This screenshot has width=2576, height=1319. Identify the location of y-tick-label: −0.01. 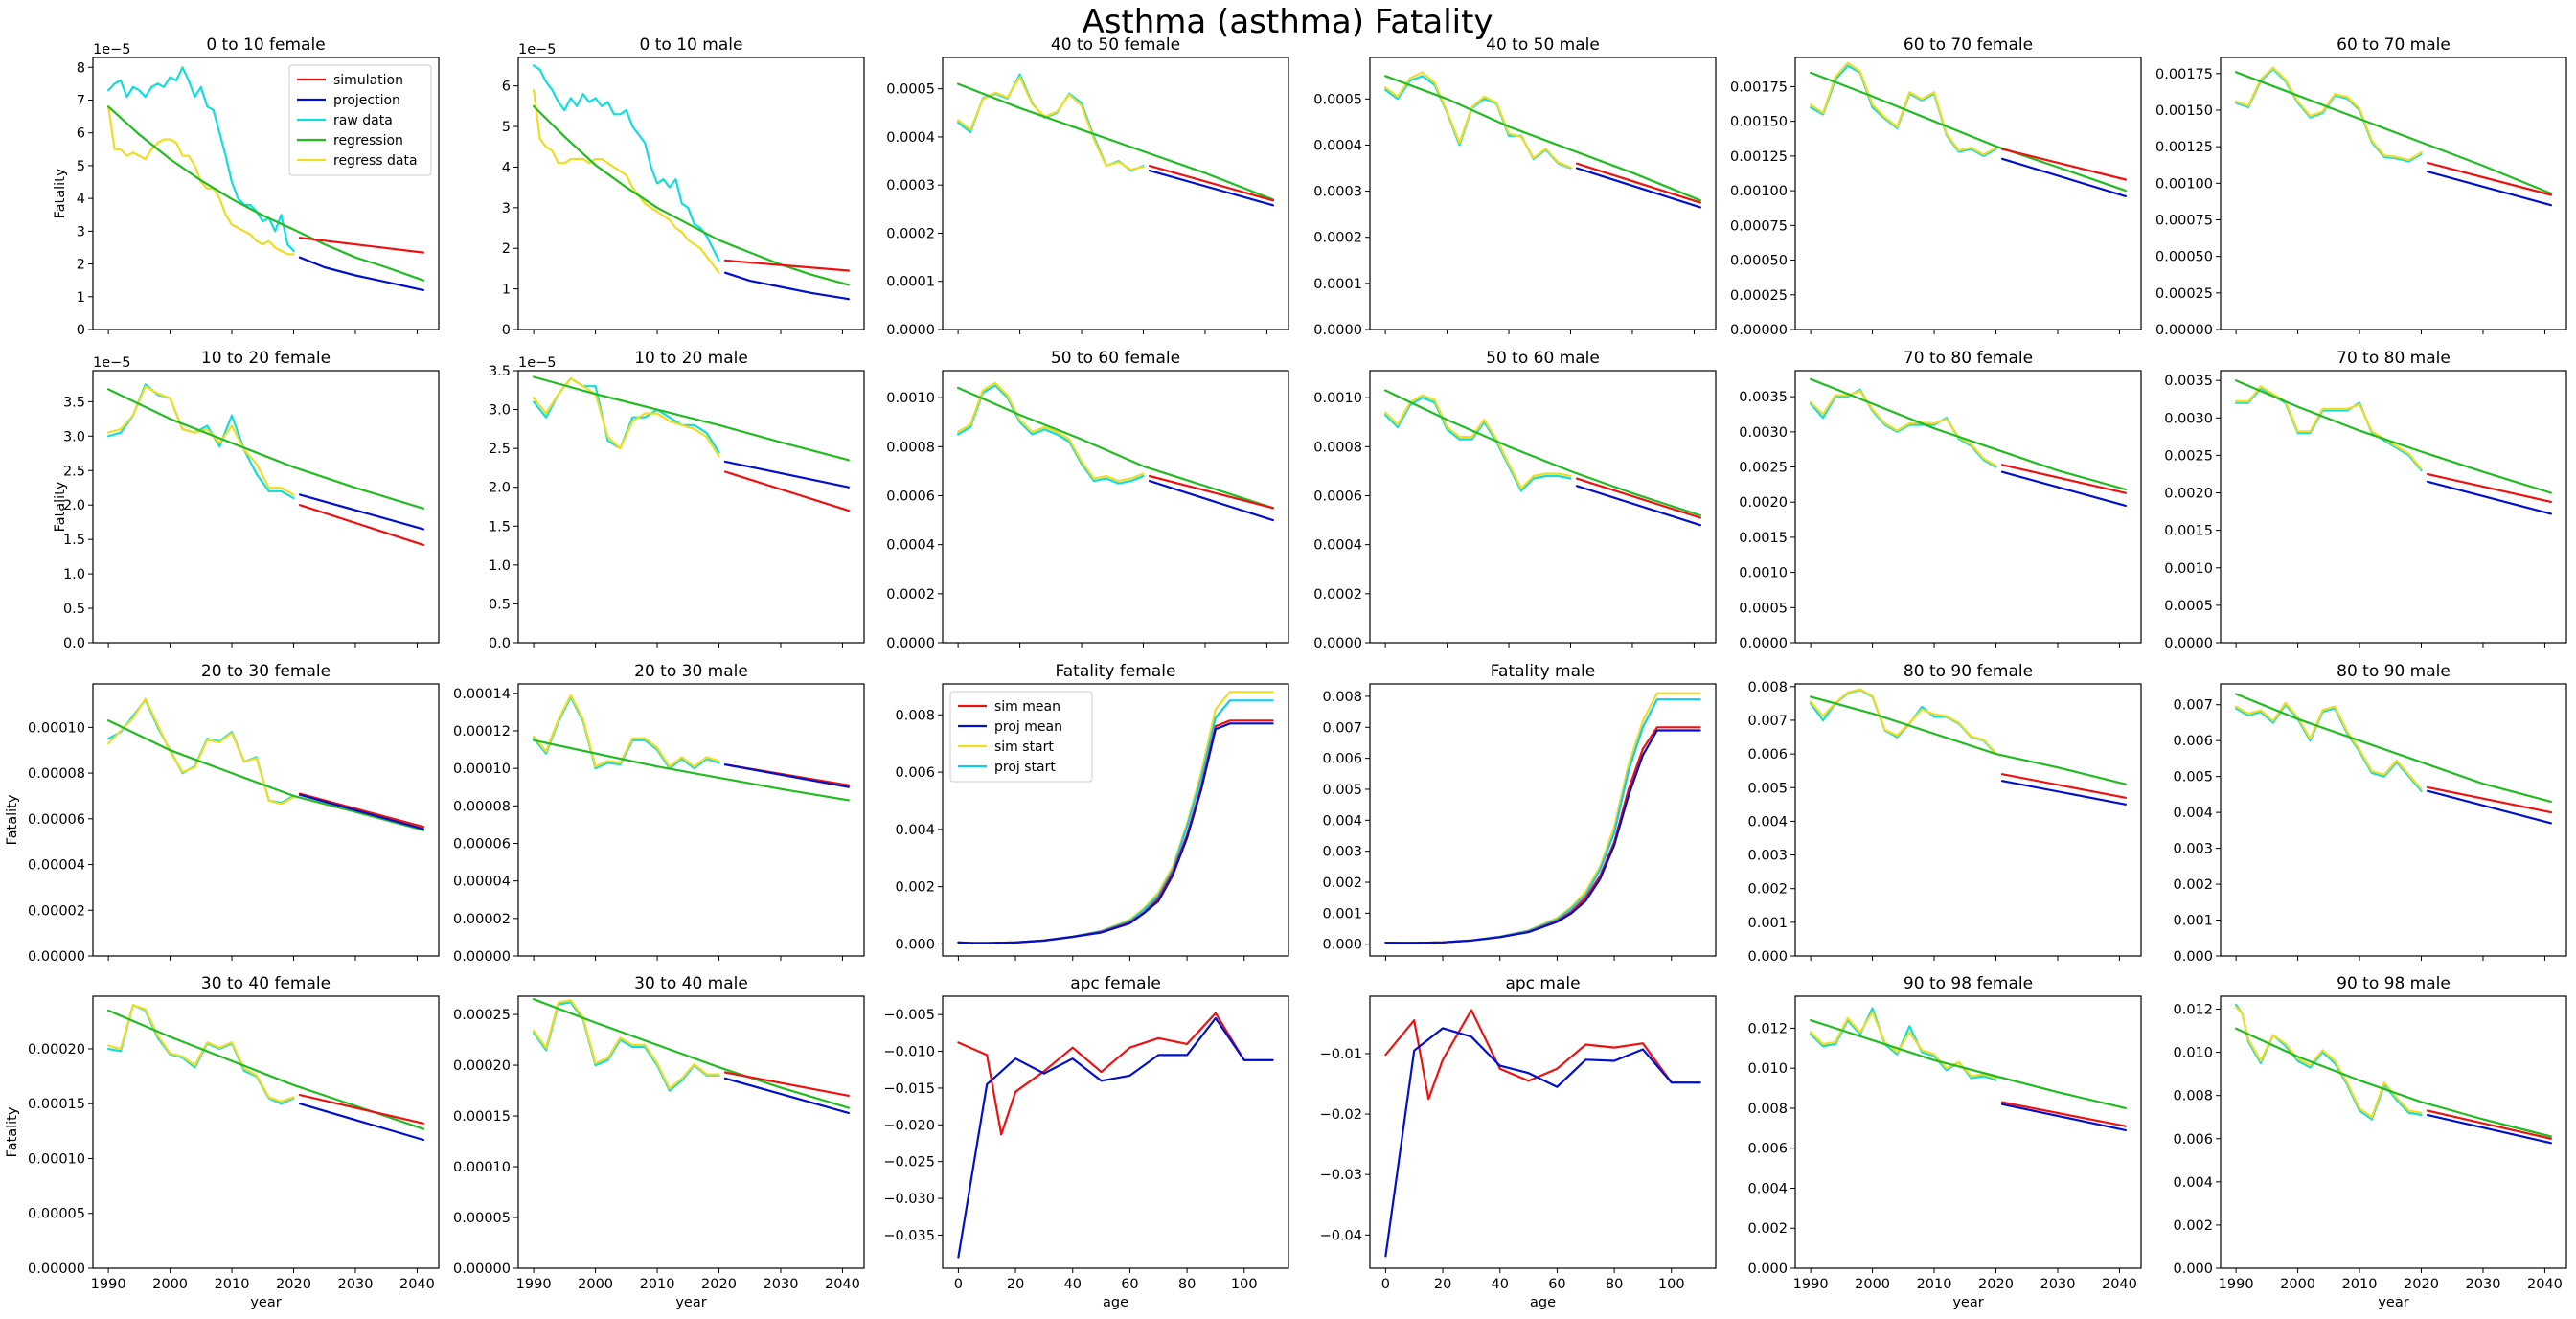
(1341, 1054).